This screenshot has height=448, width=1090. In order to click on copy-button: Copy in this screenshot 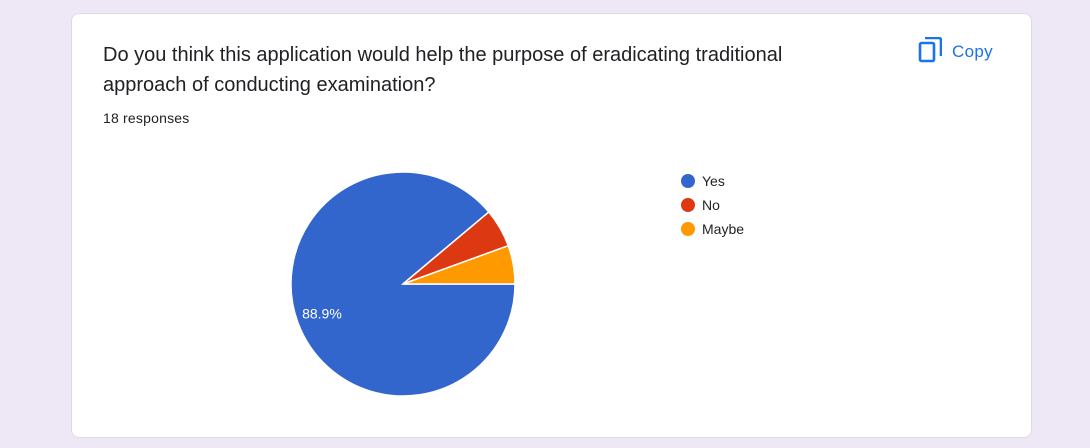, I will do `click(955, 52)`.